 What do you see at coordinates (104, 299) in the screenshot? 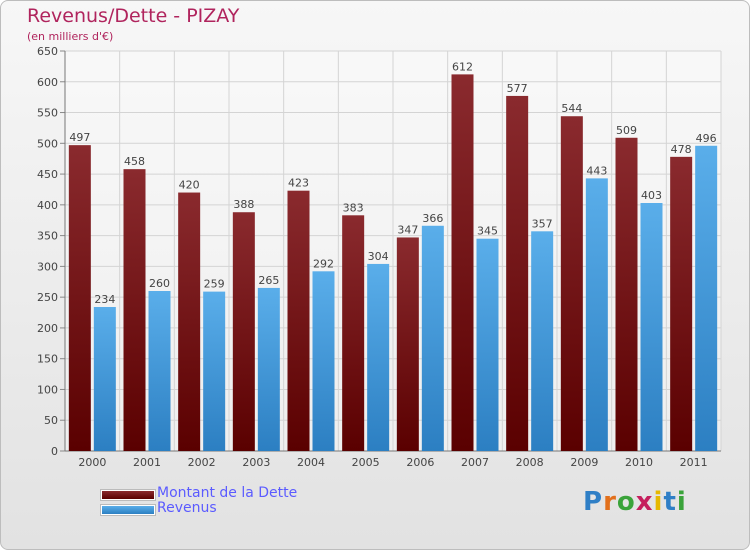
I see `data-label-revenue: 234` at bounding box center [104, 299].